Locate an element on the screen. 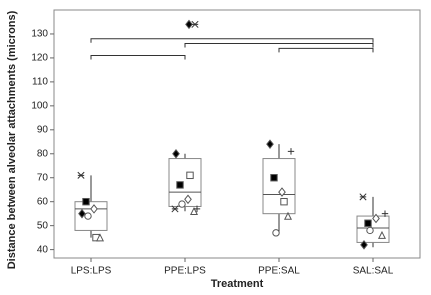  y-tick-label: 60 is located at coordinates (43, 201).